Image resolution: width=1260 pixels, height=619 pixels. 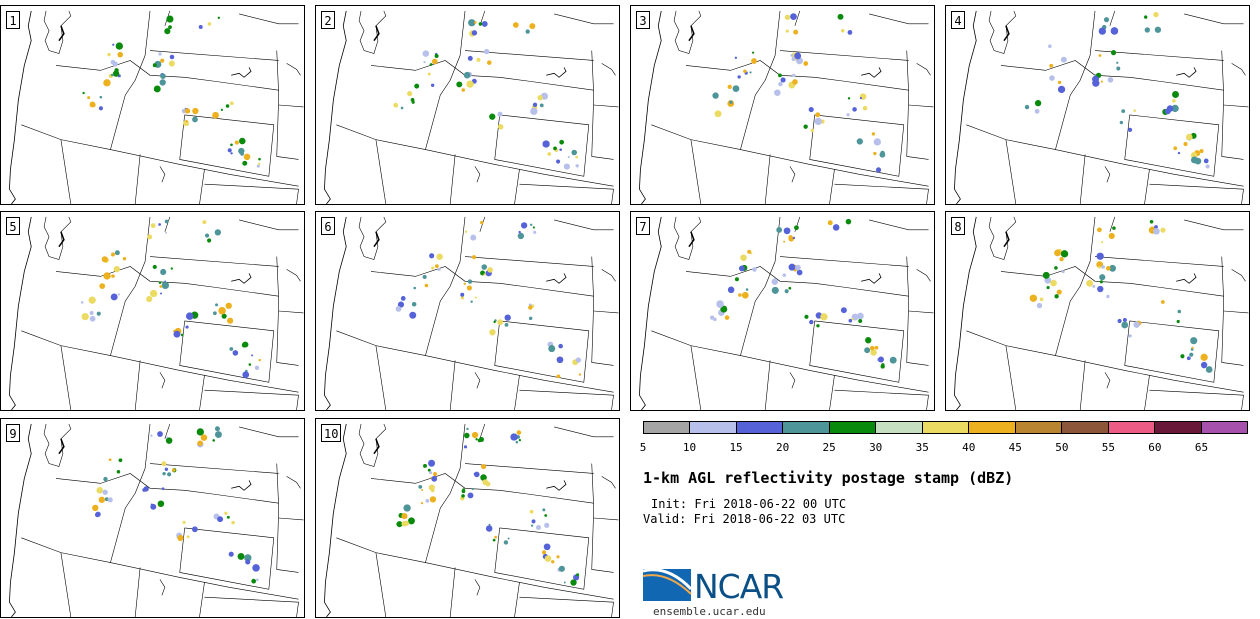 I want to click on map-panel: 7, so click(x=782, y=311).